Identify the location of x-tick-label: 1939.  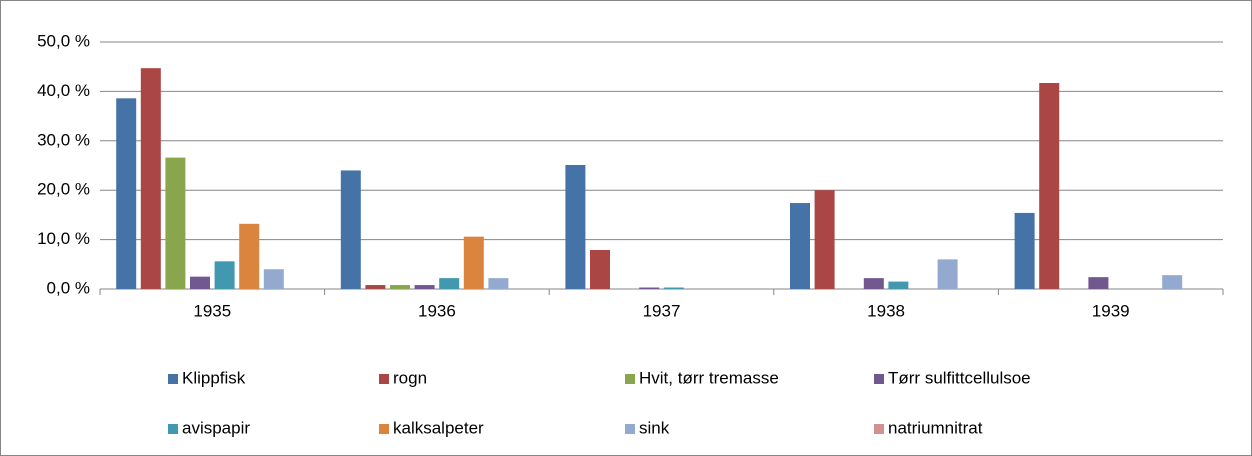
(1111, 310).